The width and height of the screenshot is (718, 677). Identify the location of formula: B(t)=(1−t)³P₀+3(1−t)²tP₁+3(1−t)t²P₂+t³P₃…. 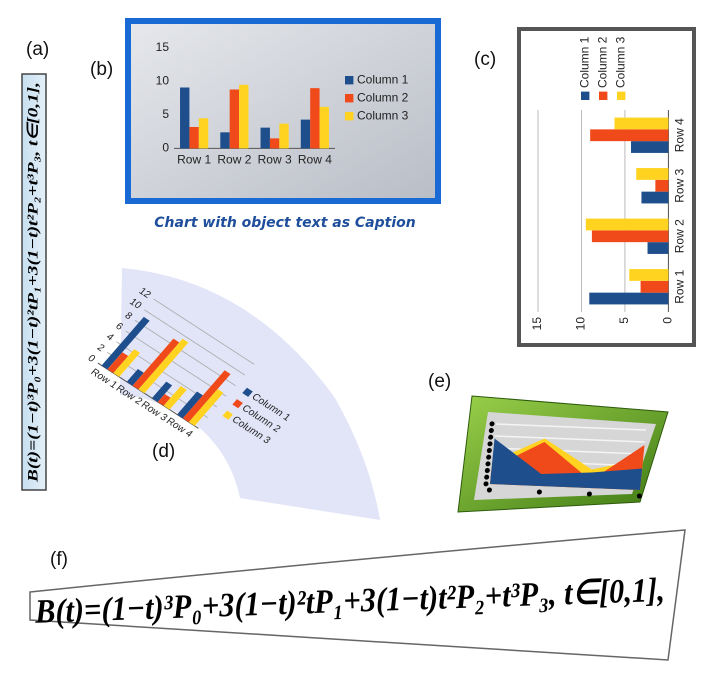
(33, 282).